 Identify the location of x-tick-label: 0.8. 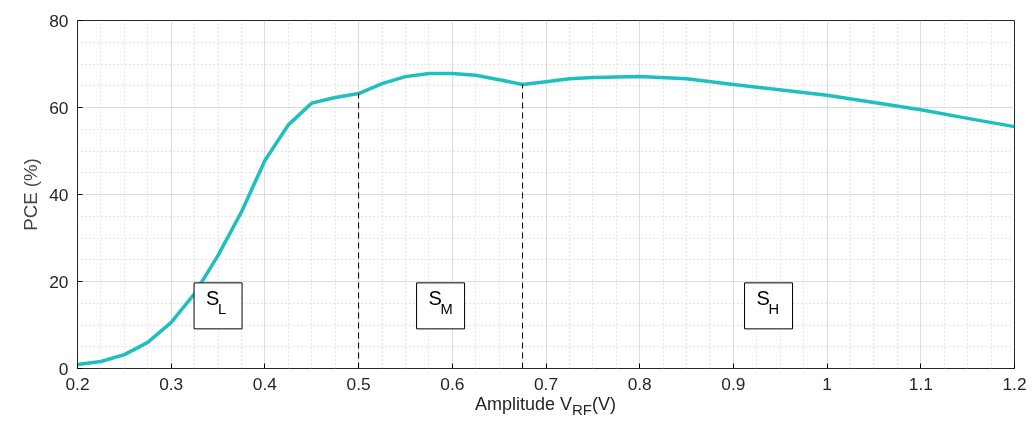
(639, 383).